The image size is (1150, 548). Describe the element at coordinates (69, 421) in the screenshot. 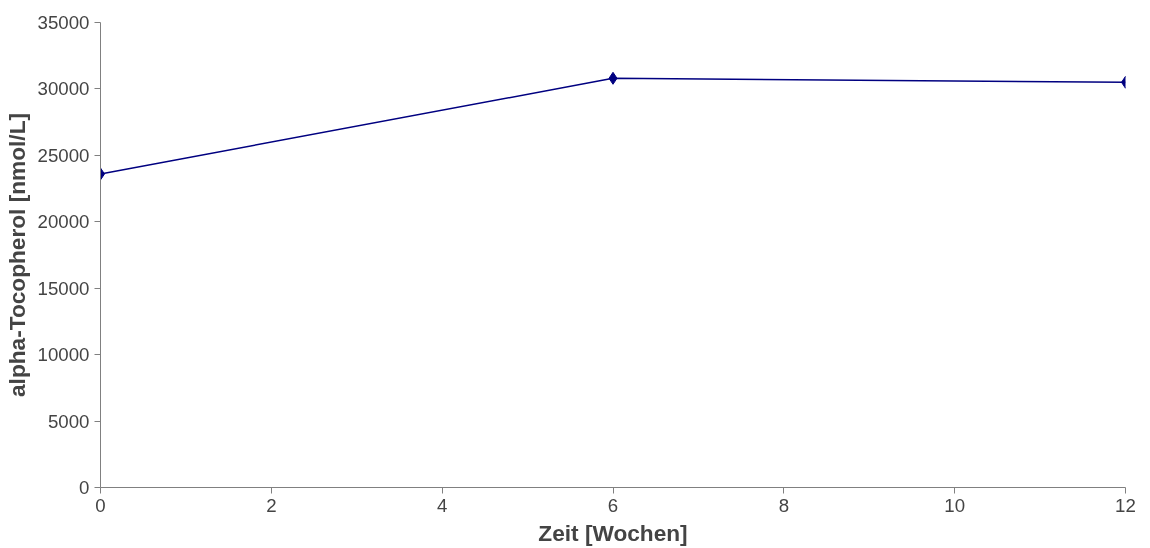

I see `y-tick-label: 5000` at that location.